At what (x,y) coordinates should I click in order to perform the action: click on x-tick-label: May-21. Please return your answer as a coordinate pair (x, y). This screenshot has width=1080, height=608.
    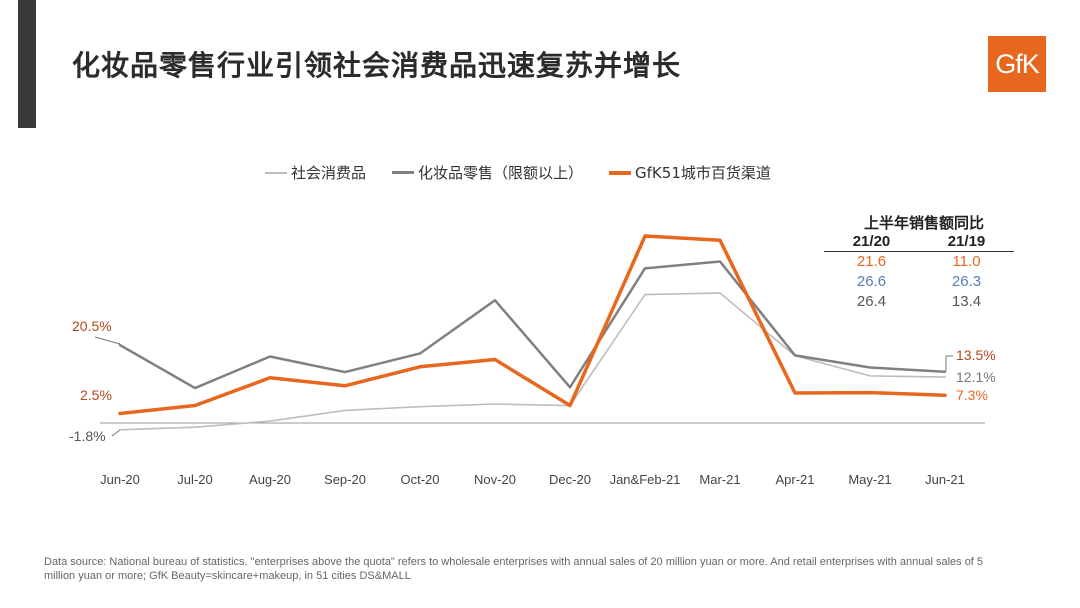
    Looking at the image, I should click on (869, 479).